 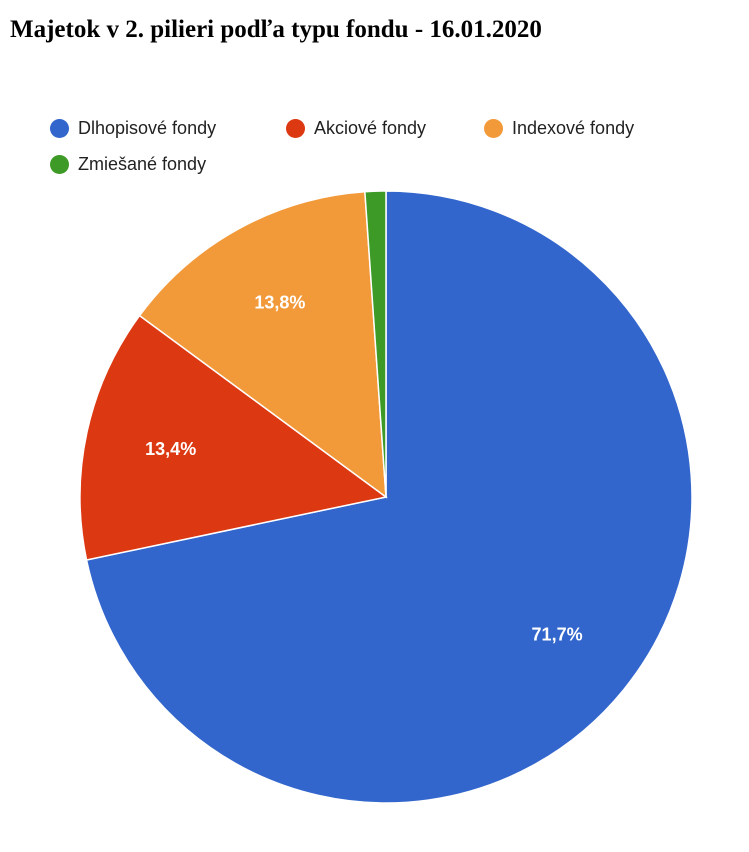 I want to click on pie-slice-label-0: 71,7%, so click(x=557, y=635).